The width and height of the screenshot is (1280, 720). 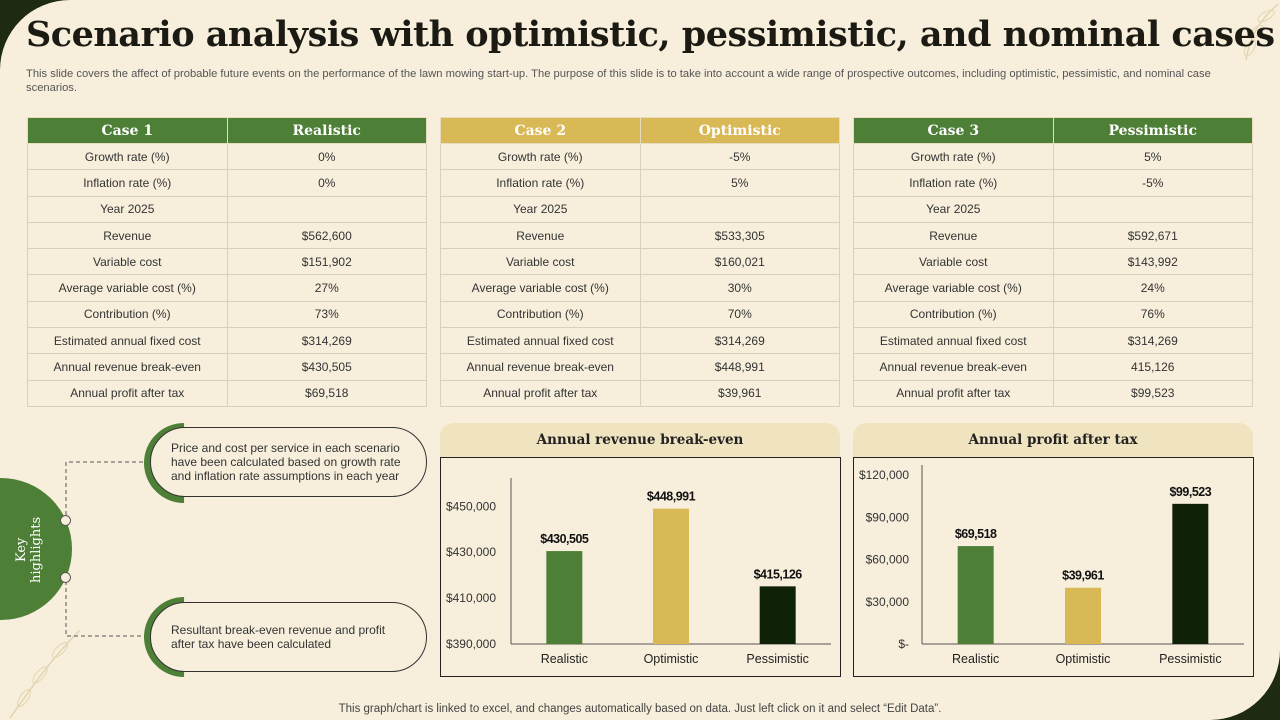 I want to click on data-label: $99,523, so click(x=1190, y=492).